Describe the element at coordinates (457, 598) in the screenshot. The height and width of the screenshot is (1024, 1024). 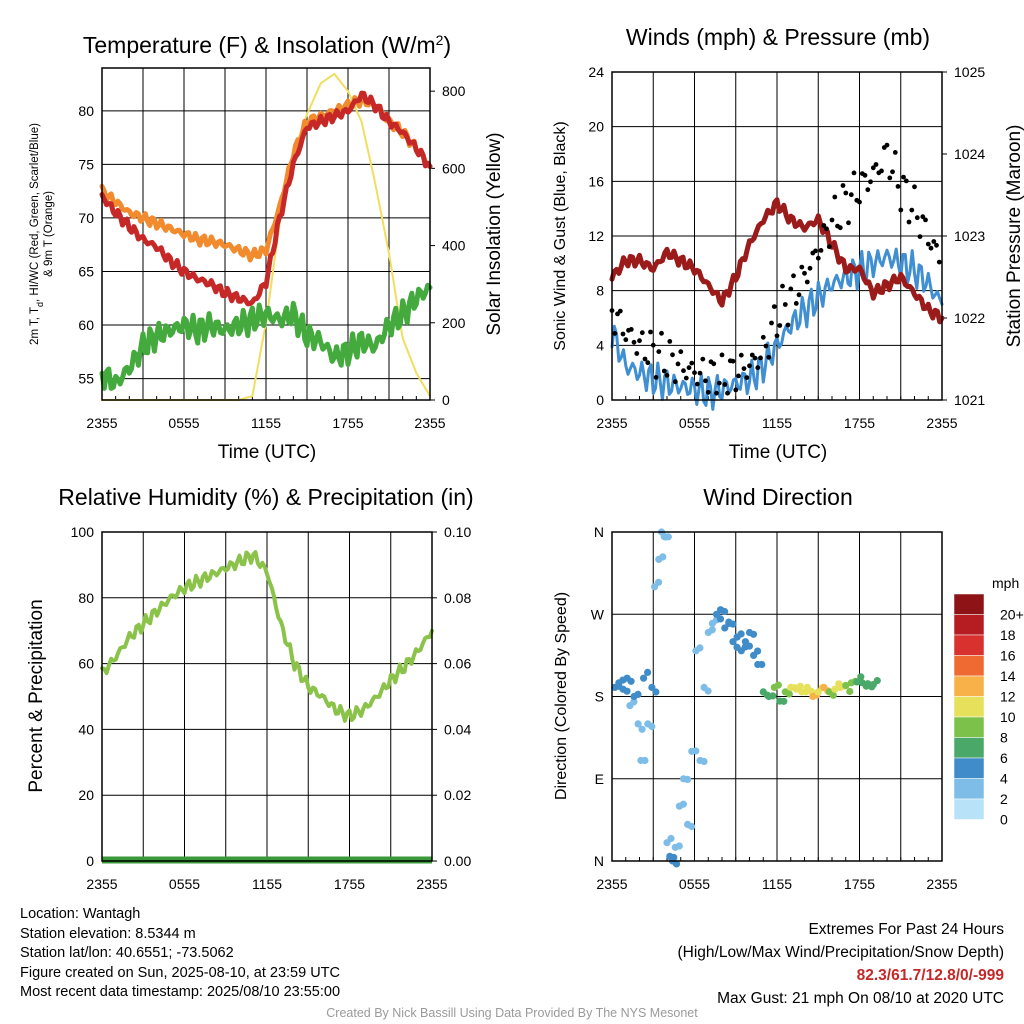
I see `y2-tick-label: 0.08` at that location.